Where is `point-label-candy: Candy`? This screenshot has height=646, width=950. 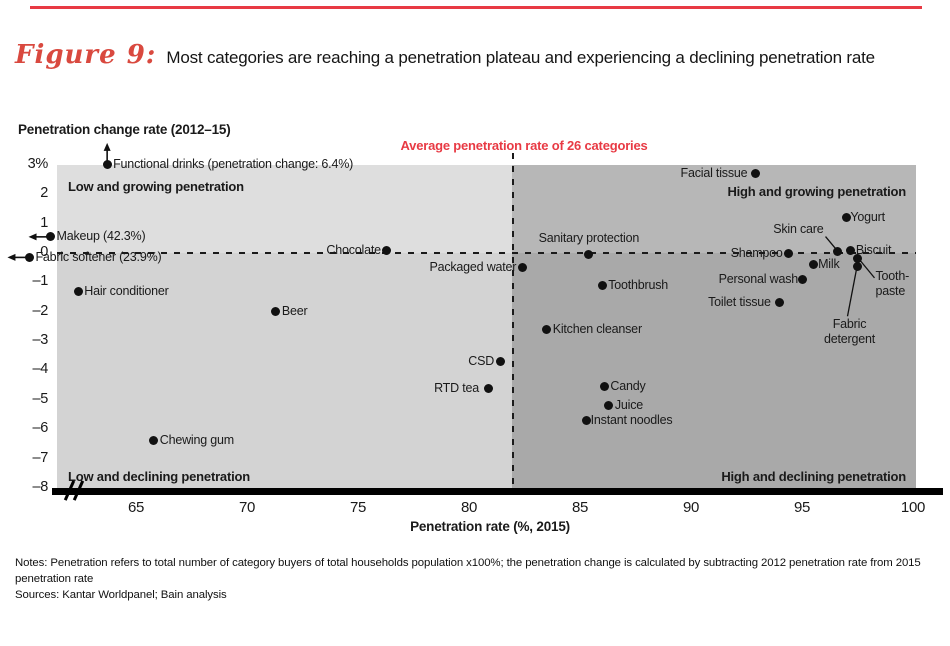 point-label-candy: Candy is located at coordinates (628, 386).